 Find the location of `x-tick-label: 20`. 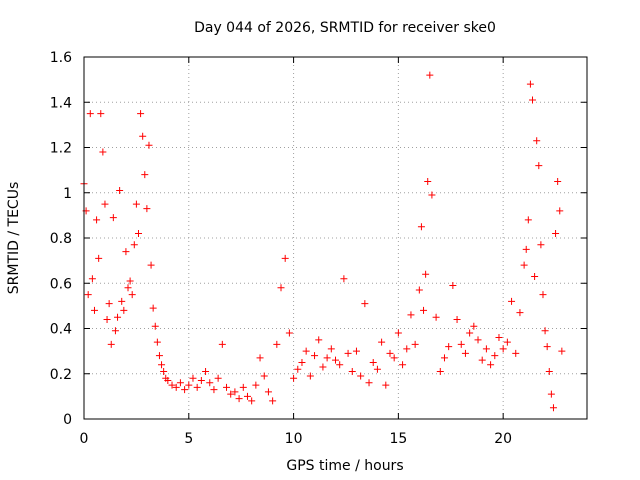

x-tick-label: 20 is located at coordinates (503, 439).